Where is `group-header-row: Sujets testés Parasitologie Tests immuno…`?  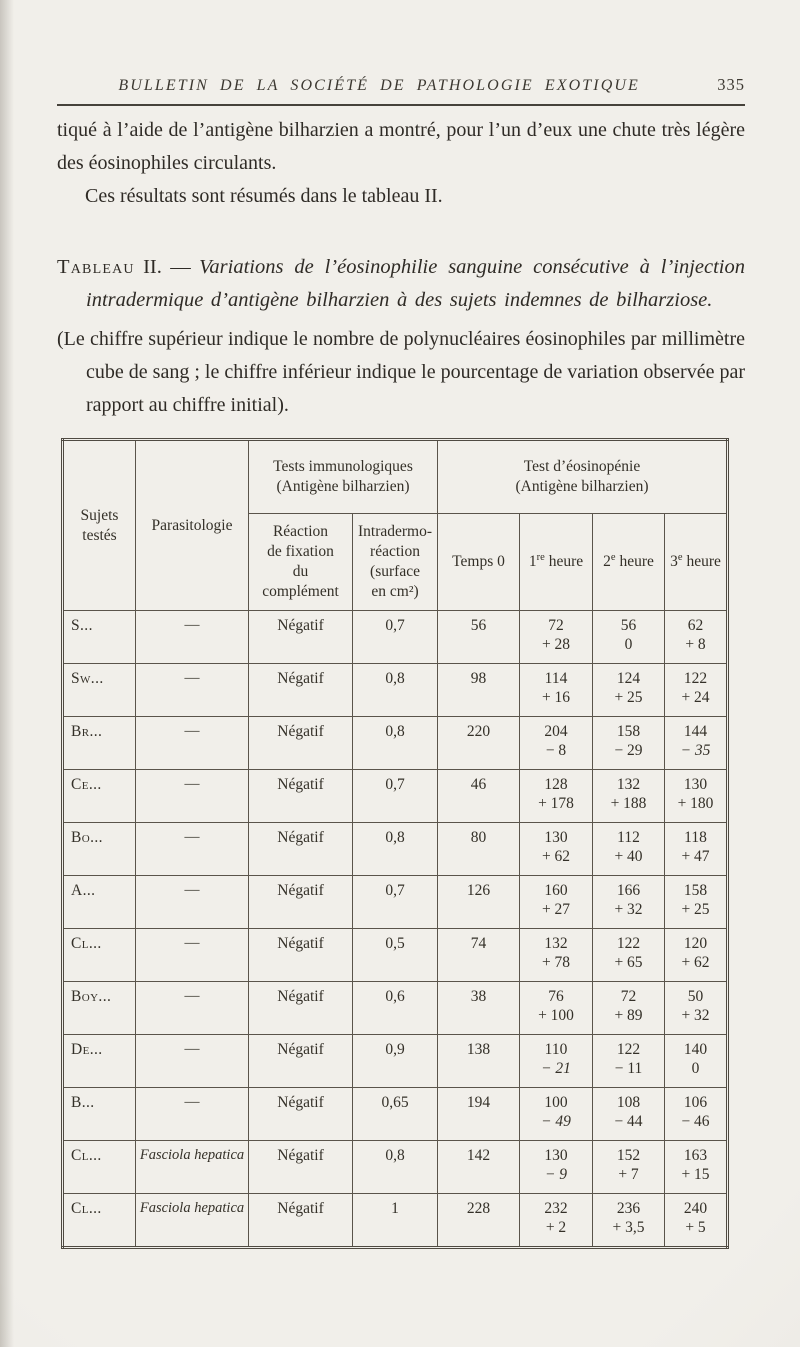 group-header-row: Sujets testés Parasitologie Tests immuno… is located at coordinates (395, 525).